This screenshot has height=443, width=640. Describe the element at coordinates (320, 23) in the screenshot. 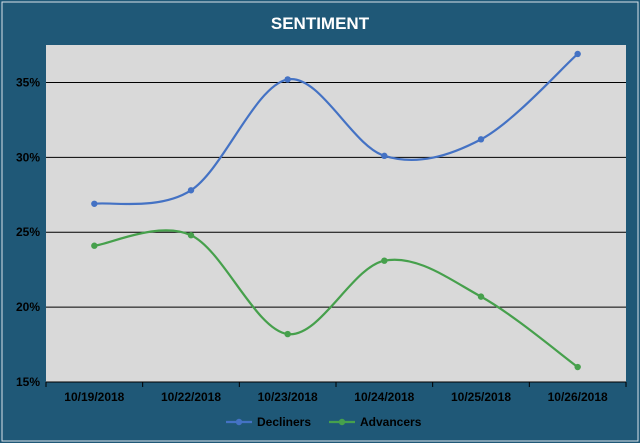

I see `chart-title: SENTIMENT` at that location.